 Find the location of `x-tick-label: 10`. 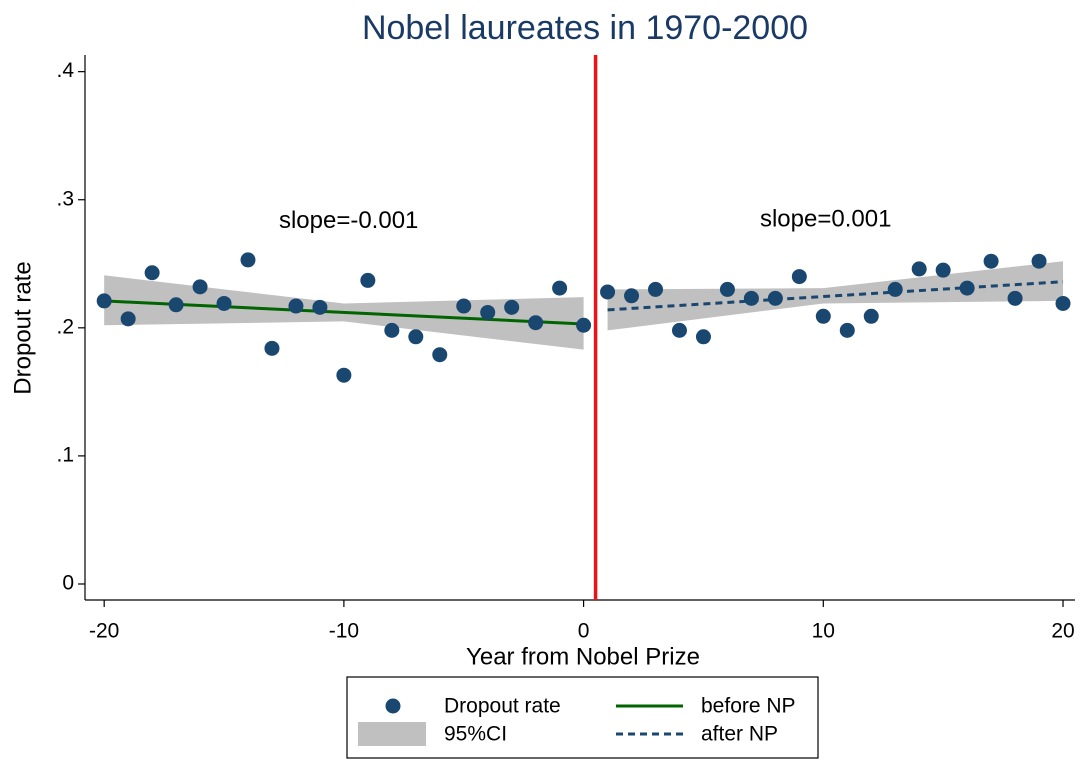

x-tick-label: 10 is located at coordinates (823, 631).